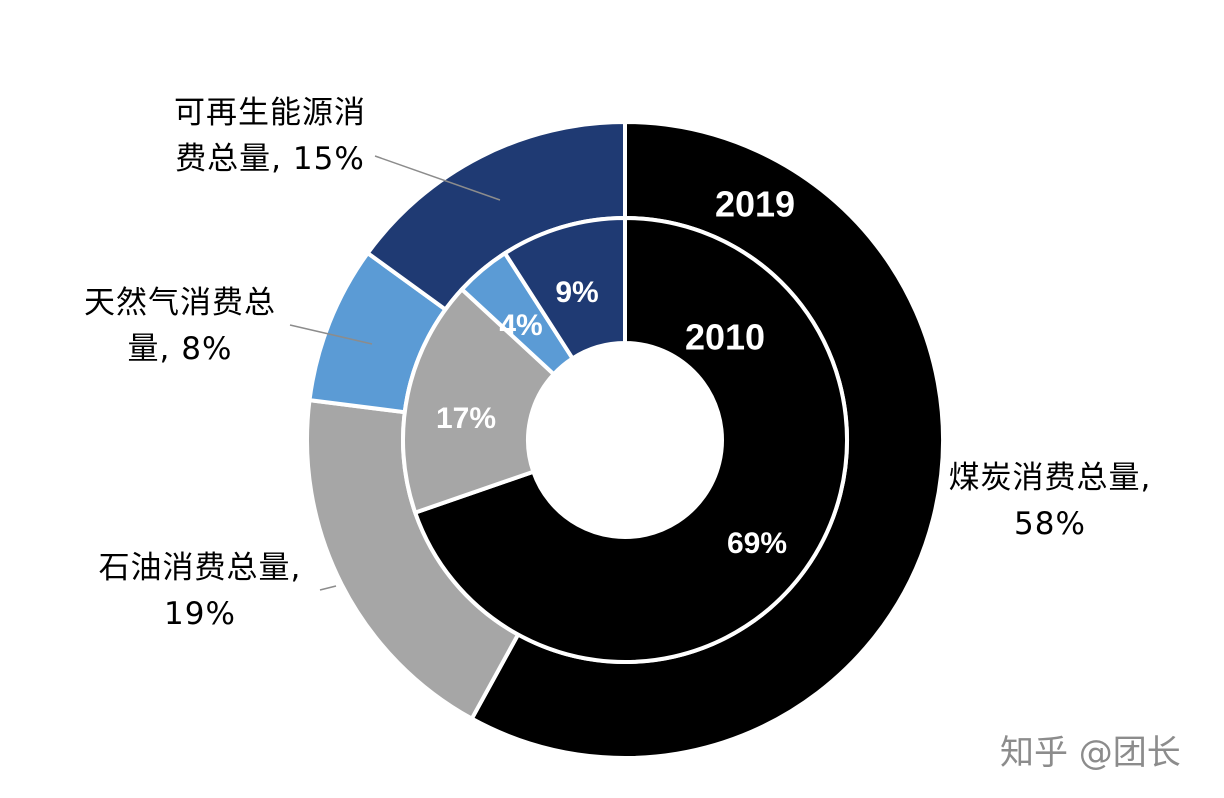  Describe the element at coordinates (576, 292) in the screenshot. I see `inner-label: 9%` at that location.